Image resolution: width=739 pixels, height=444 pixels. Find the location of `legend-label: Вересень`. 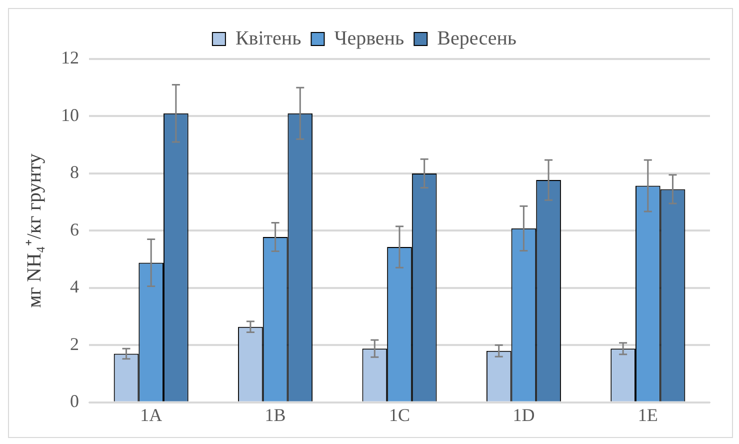

legend-label: Вересень is located at coordinates (477, 38).